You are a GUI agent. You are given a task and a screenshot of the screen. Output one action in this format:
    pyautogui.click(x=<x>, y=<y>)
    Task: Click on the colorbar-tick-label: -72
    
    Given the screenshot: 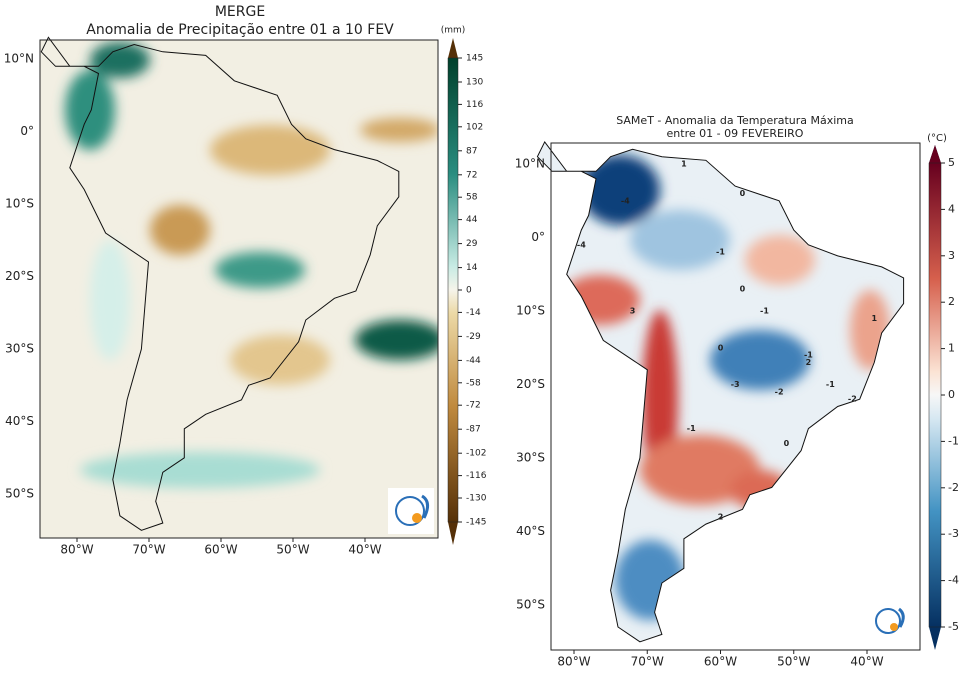 What is the action you would take?
    pyautogui.click(x=473, y=406)
    